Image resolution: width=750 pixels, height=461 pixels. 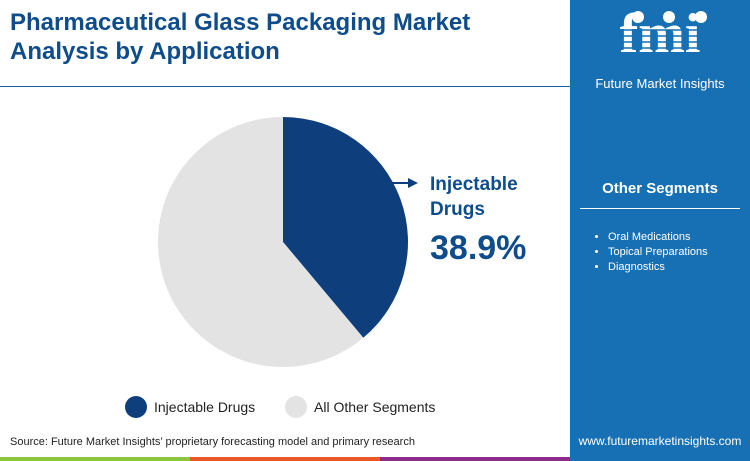 What do you see at coordinates (474, 197) in the screenshot?
I see `callout-label: Injectable Drugs` at bounding box center [474, 197].